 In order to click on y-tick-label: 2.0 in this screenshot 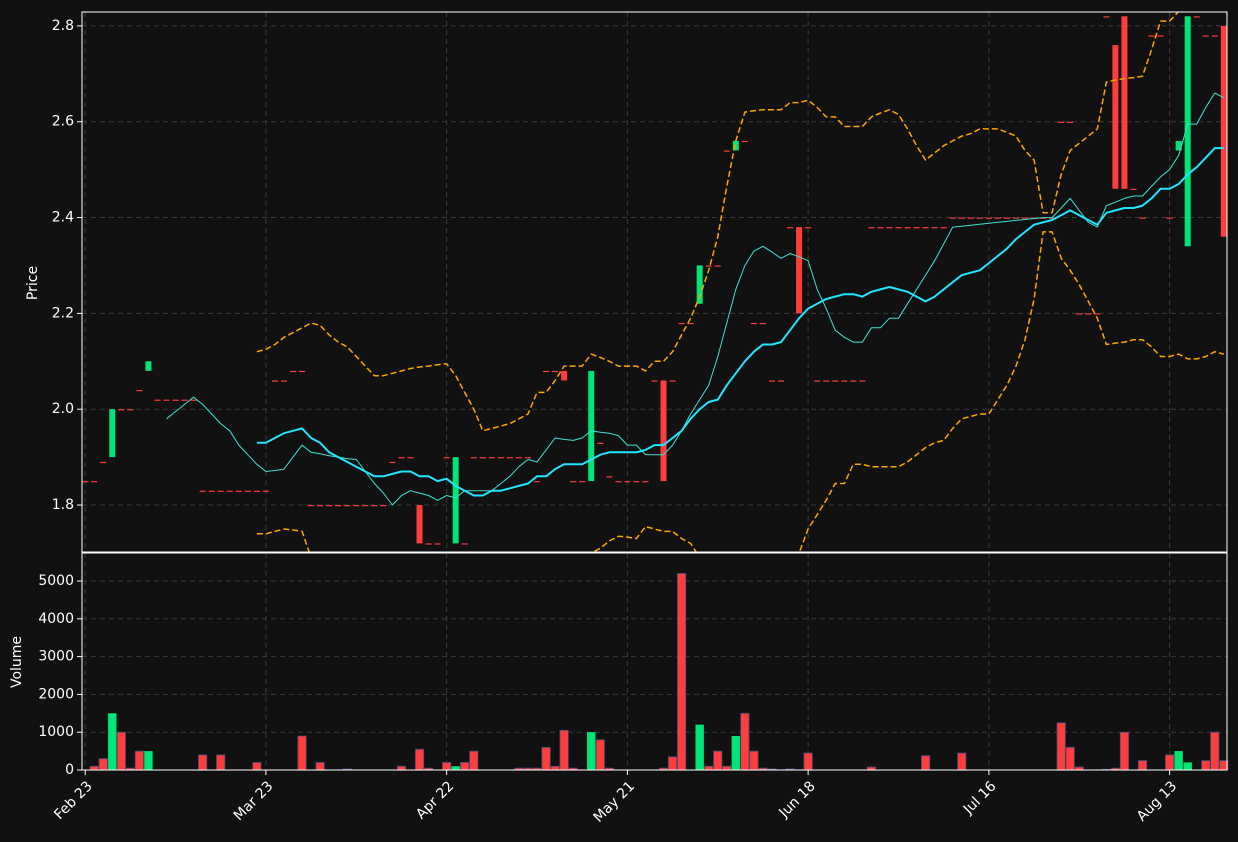, I will do `click(63, 409)`.